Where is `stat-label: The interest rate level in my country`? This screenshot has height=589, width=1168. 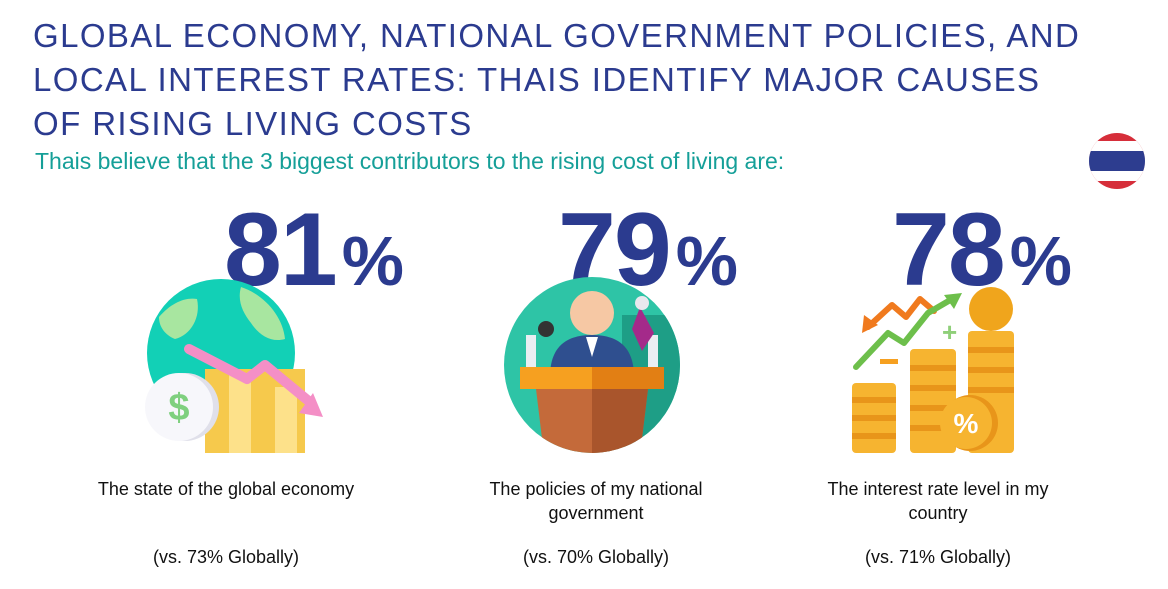 stat-label: The interest rate level in my country is located at coordinates (938, 501).